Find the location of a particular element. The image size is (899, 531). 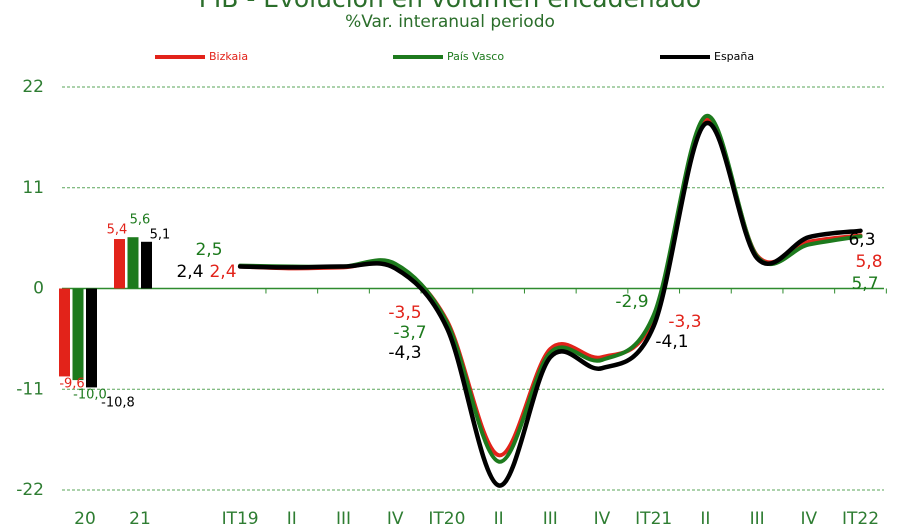

data-label: -3,3 is located at coordinates (684, 322).